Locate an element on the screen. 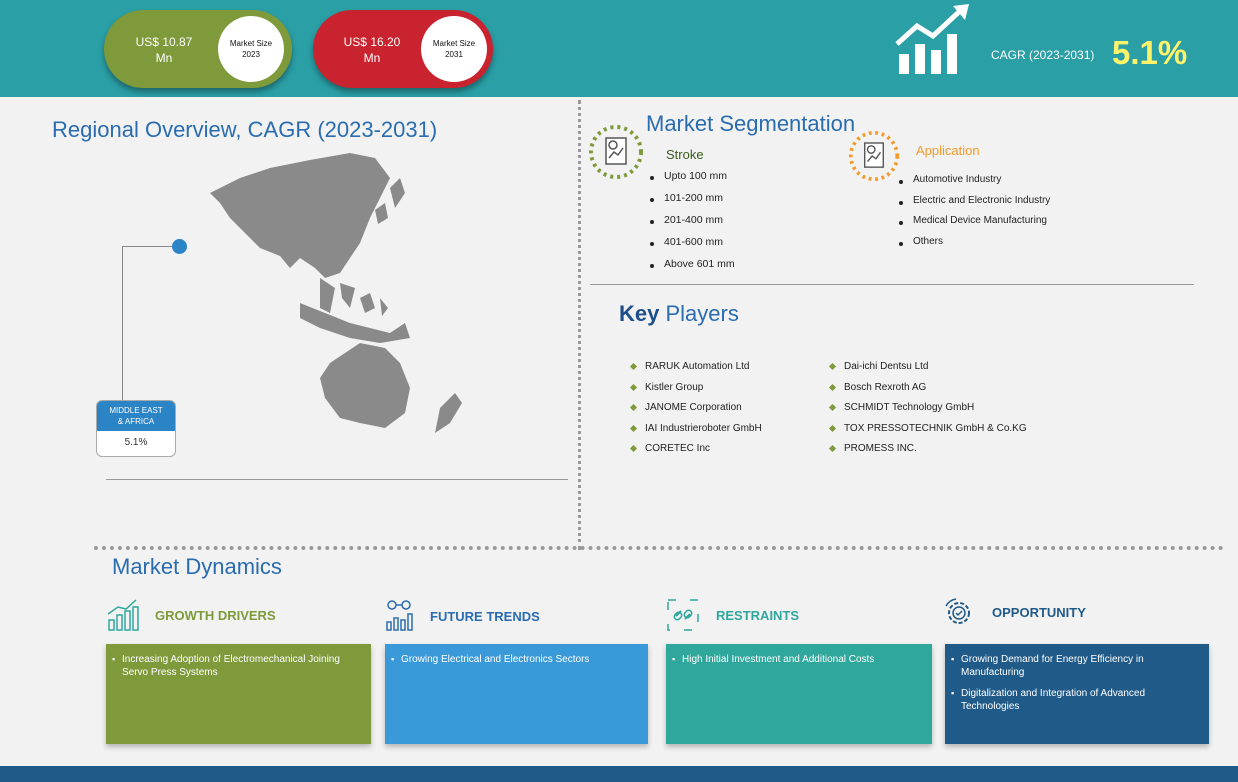 The image size is (1238, 782). broken-link-icon is located at coordinates (683, 615).